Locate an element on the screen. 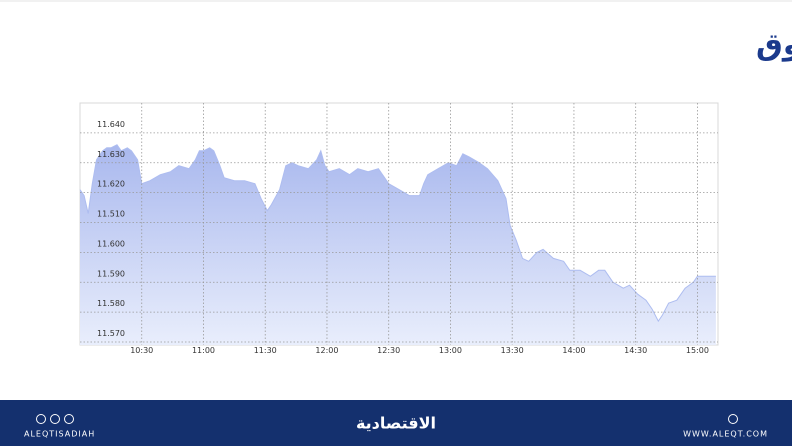 Image resolution: width=792 pixels, height=446 pixels. y-tick-label: 11.580 is located at coordinates (111, 303).